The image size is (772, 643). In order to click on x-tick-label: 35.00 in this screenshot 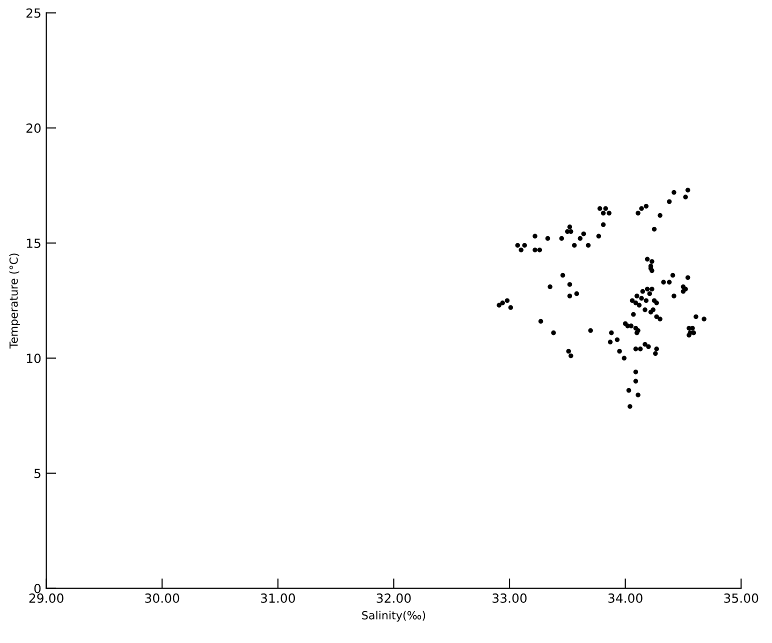, I will do `click(741, 598)`.